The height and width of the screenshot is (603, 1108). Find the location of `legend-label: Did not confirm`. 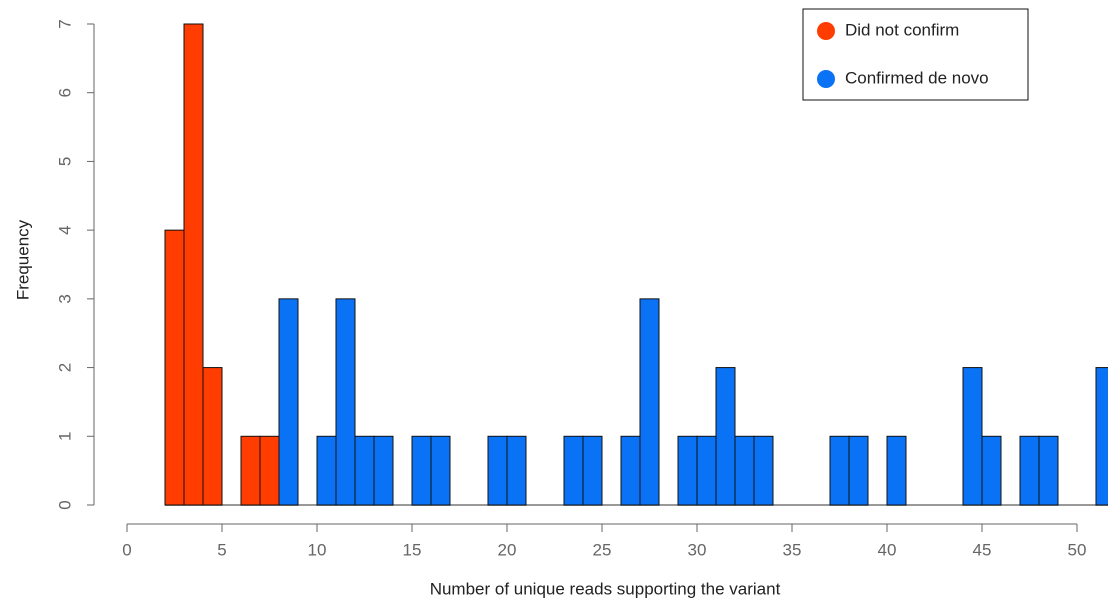

legend-label: Did not confirm is located at coordinates (902, 29).